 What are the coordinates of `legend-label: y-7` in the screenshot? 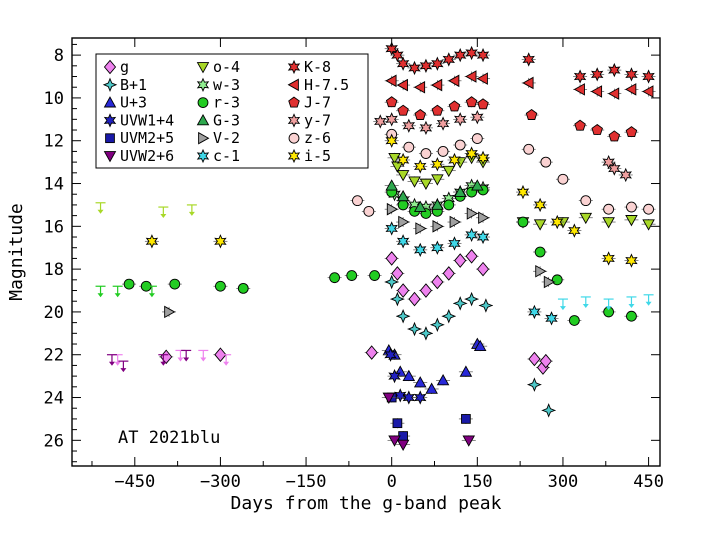 It's located at (317, 120).